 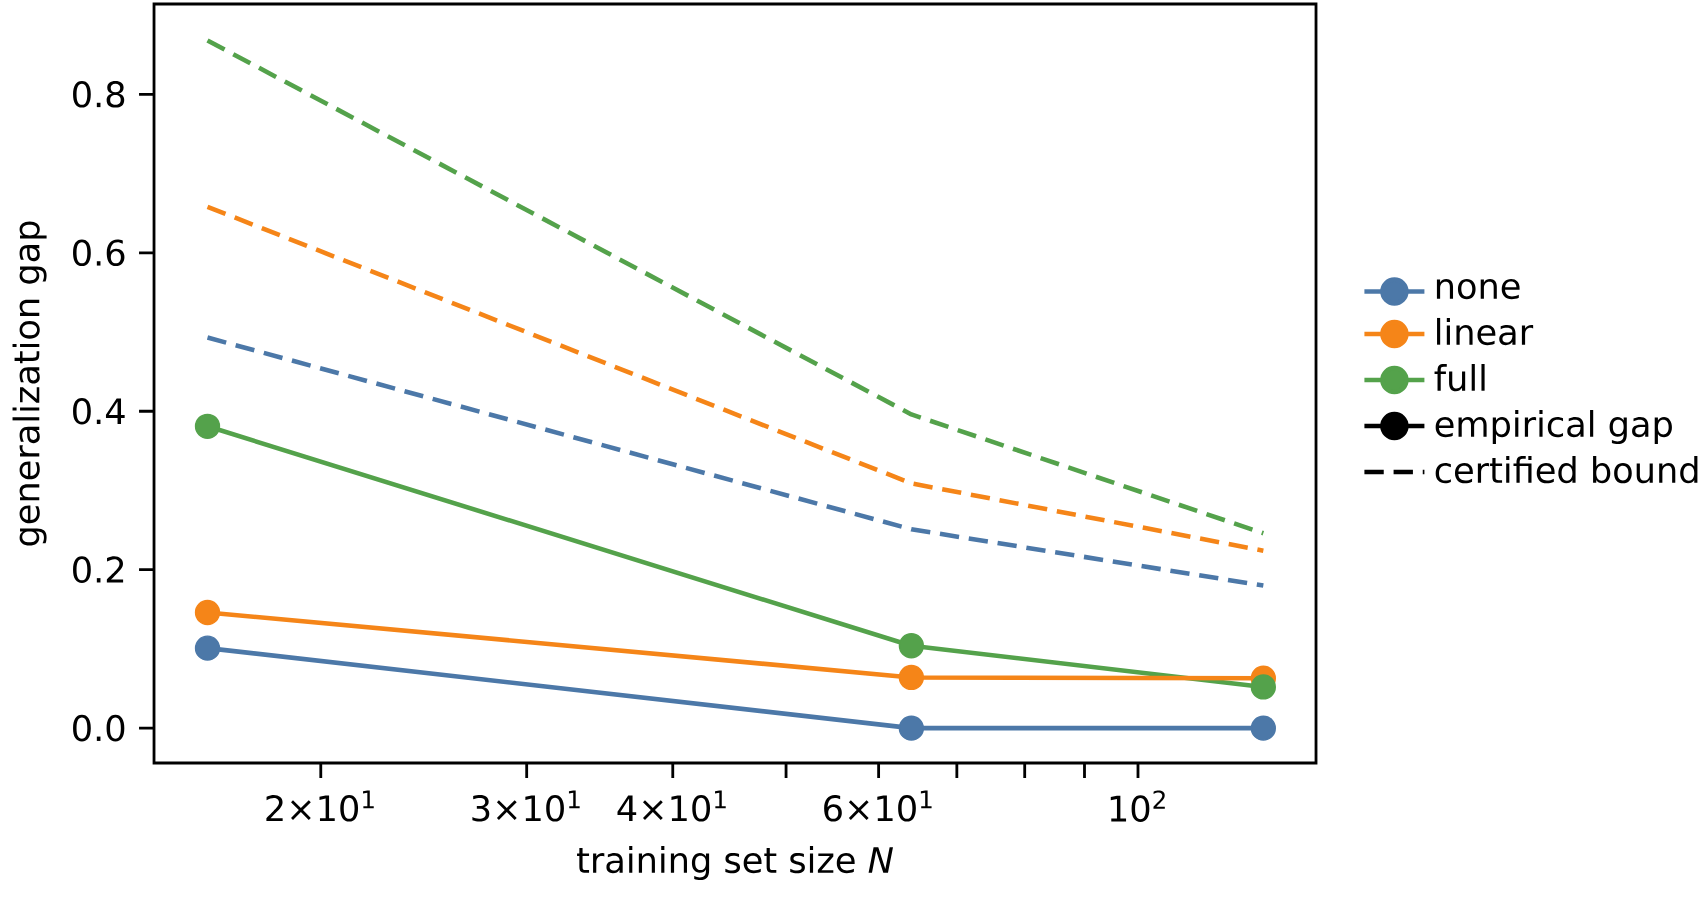 What do you see at coordinates (99, 728) in the screenshot?
I see `y-tick-label: 0.0` at bounding box center [99, 728].